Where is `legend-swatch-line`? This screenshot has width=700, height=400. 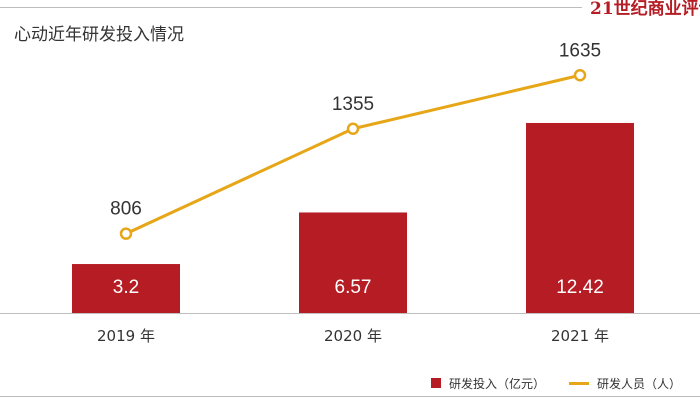 legend-swatch-line is located at coordinates (579, 383).